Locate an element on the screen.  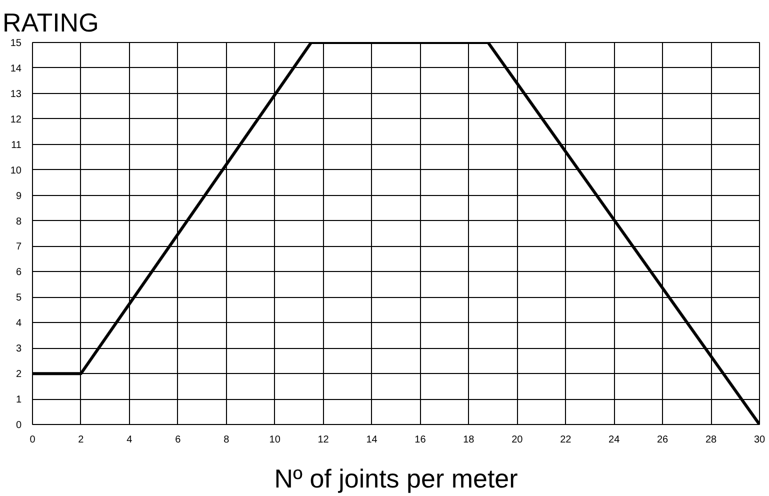
x-tick-label: 18 is located at coordinates (469, 440).